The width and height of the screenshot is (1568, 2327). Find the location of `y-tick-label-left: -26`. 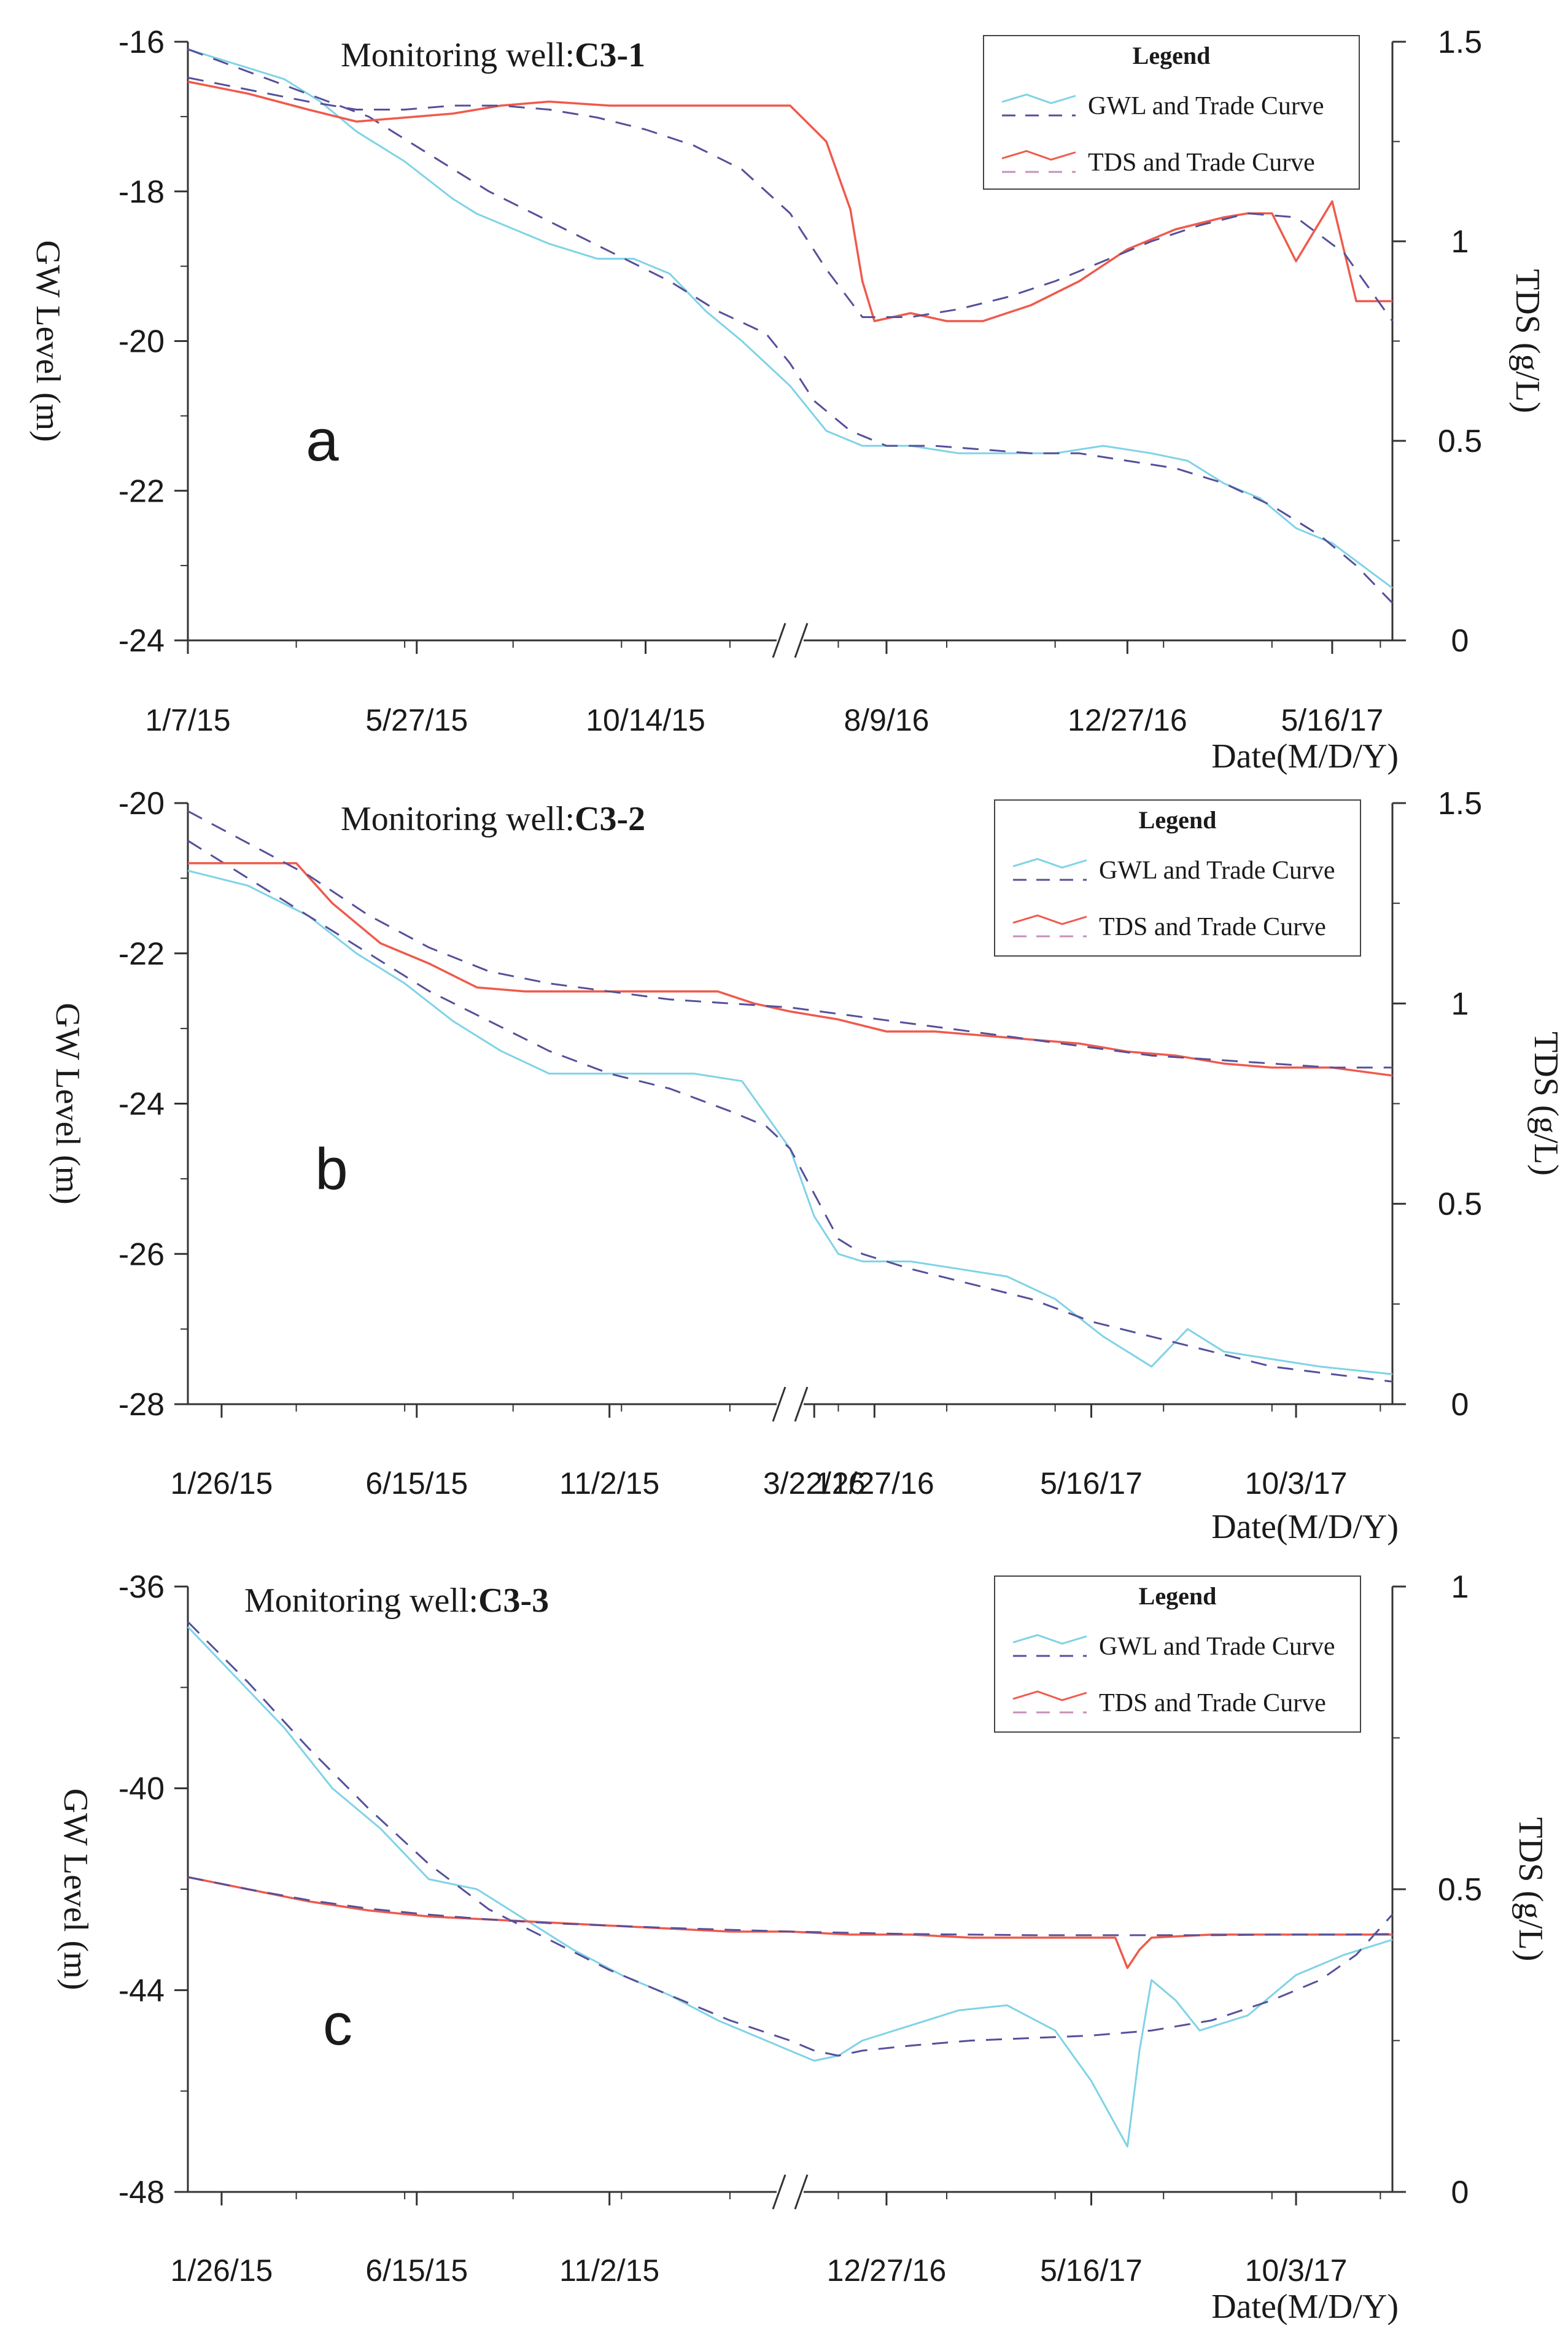

y-tick-label-left: -26 is located at coordinates (141, 1254).